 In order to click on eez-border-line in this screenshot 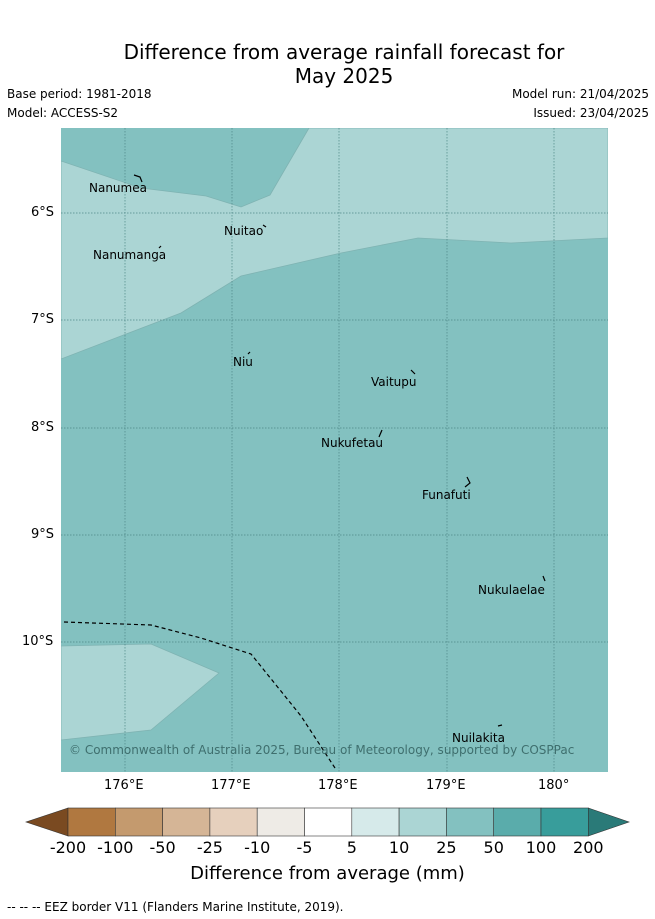, I will do `click(199, 695)`.